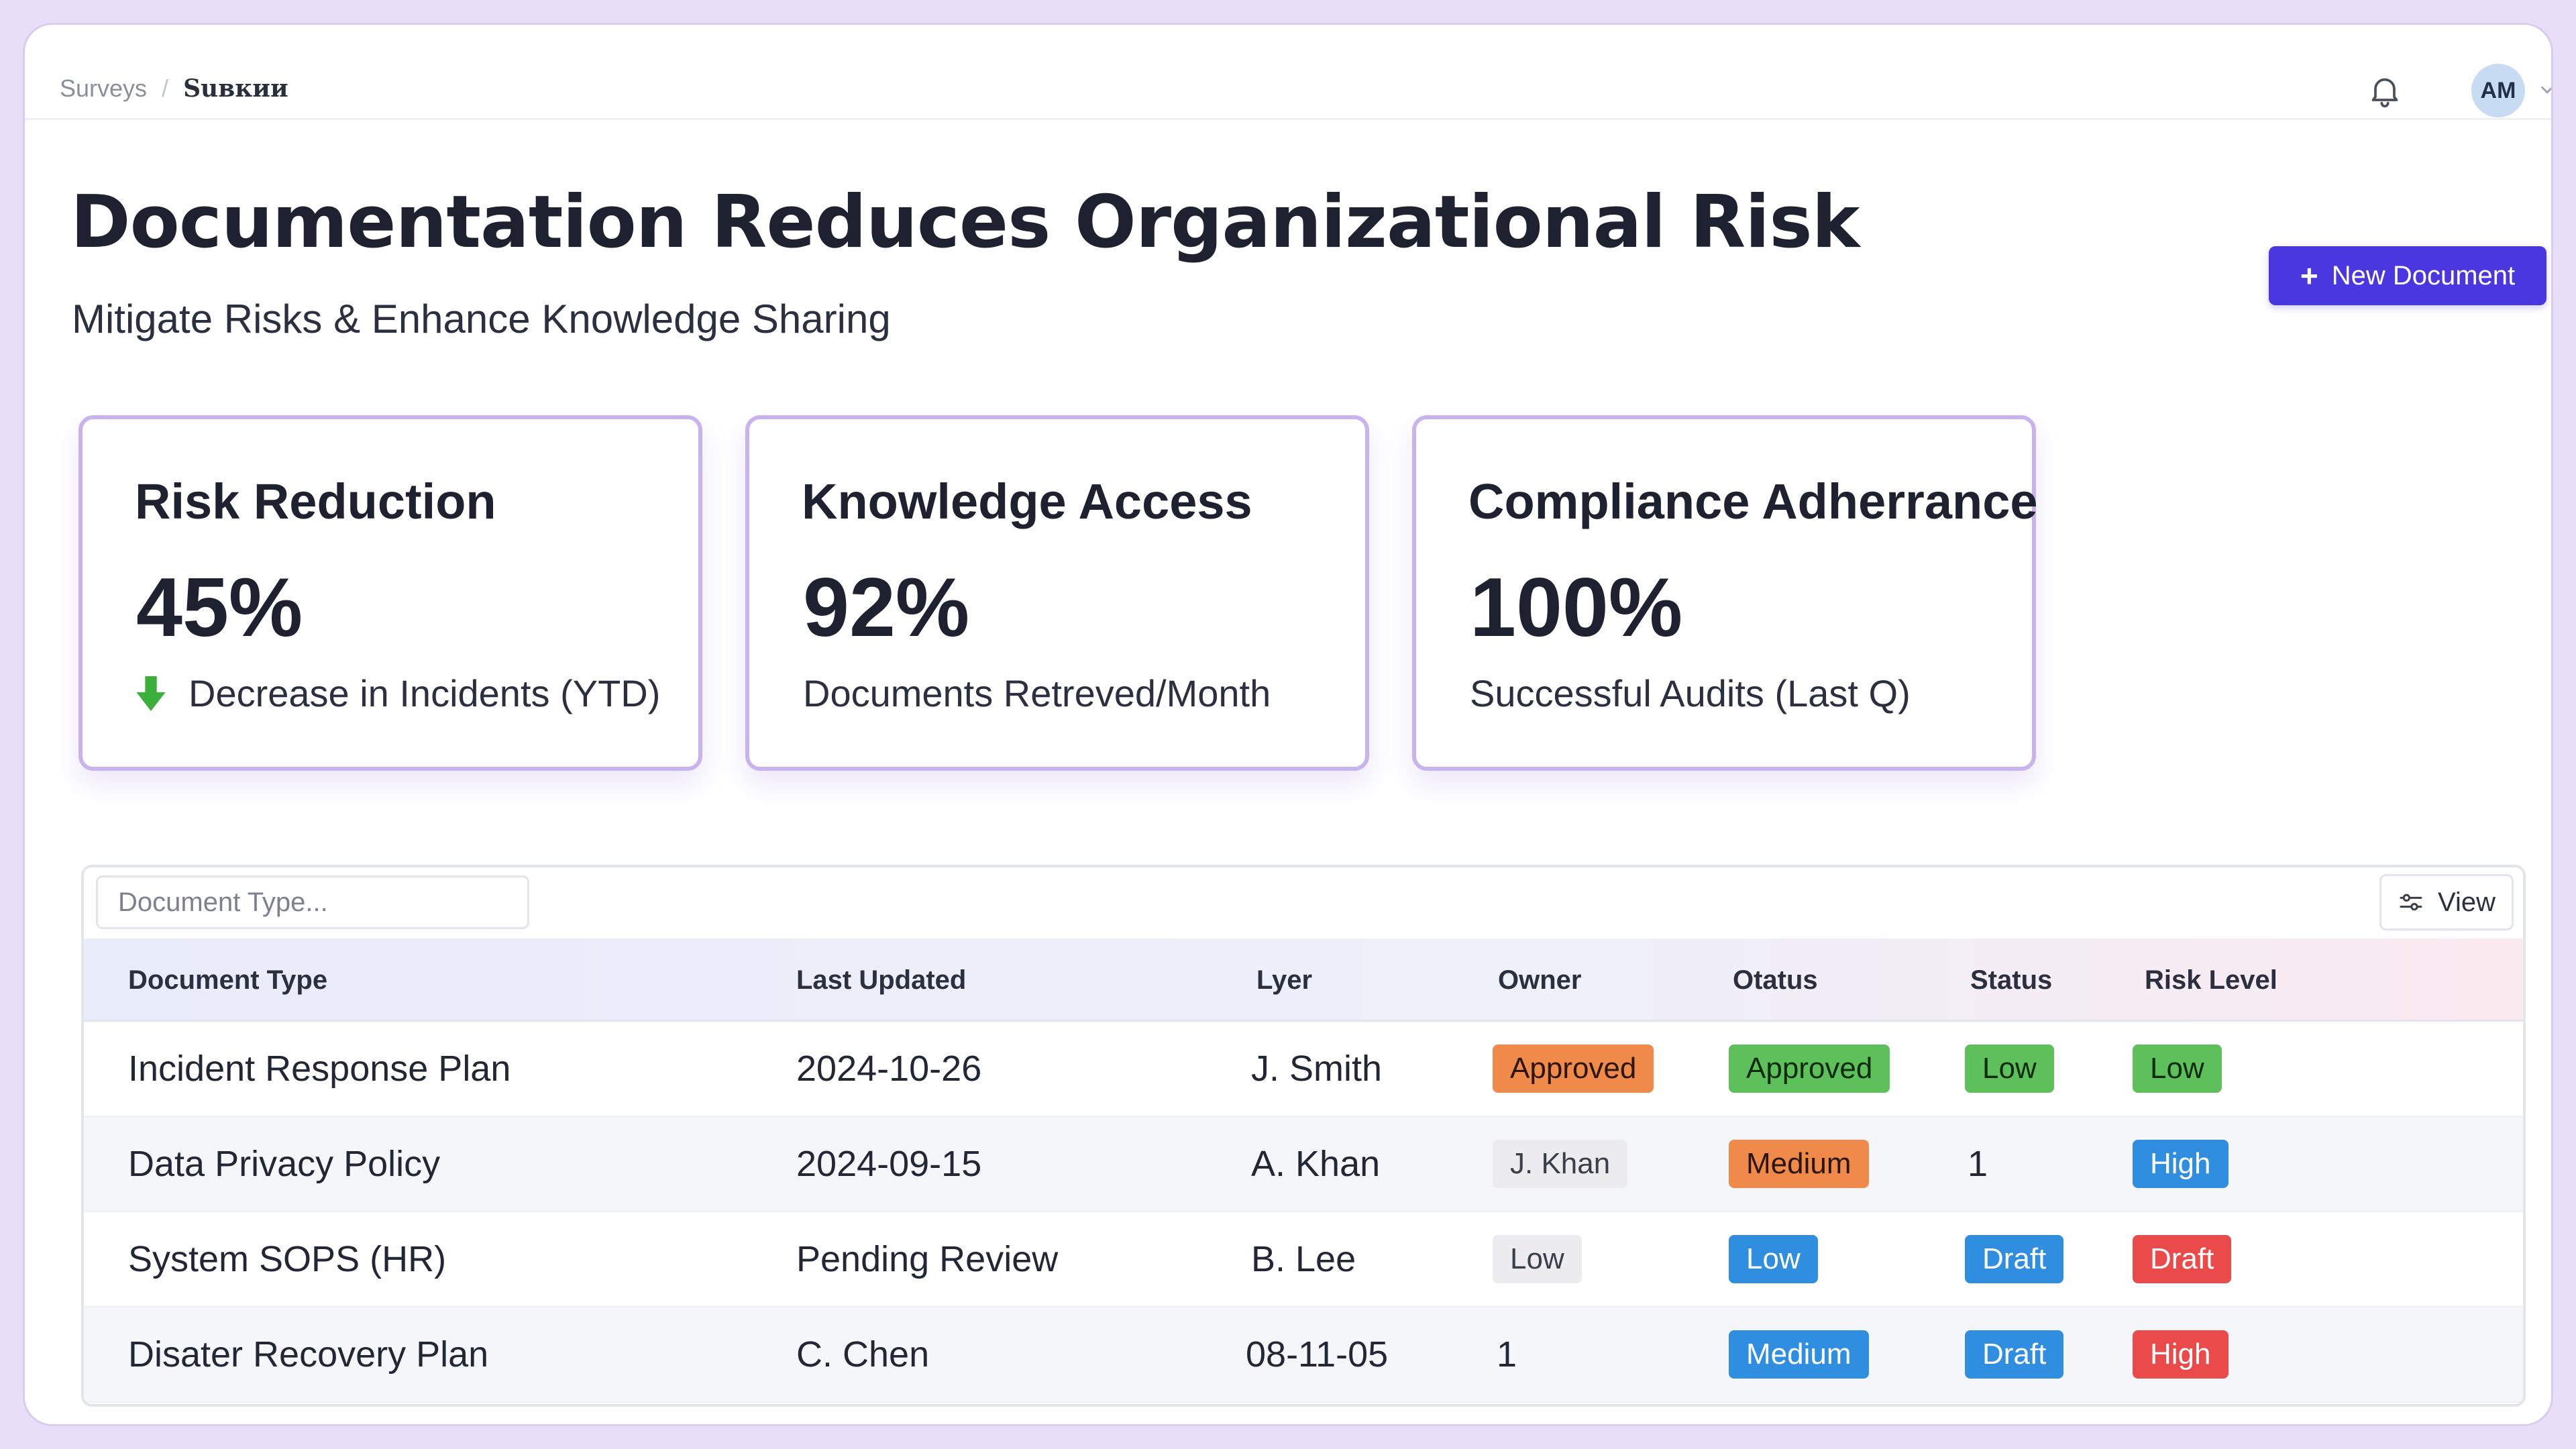  What do you see at coordinates (886, 607) in the screenshot?
I see `metric-value: 92%` at bounding box center [886, 607].